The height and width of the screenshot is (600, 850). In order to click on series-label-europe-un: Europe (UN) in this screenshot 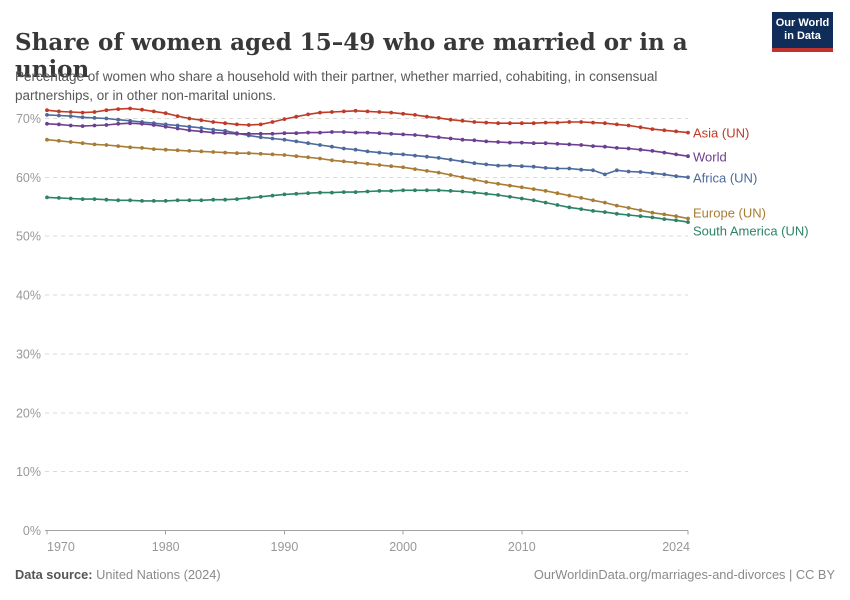, I will do `click(729, 213)`.